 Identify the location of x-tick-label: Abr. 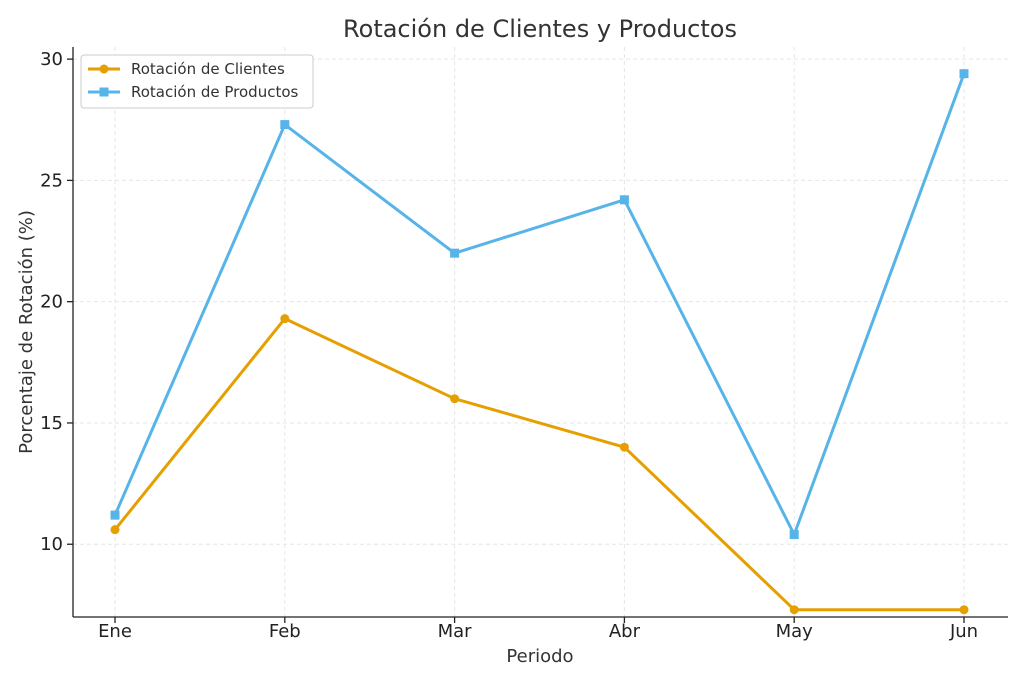
(625, 631).